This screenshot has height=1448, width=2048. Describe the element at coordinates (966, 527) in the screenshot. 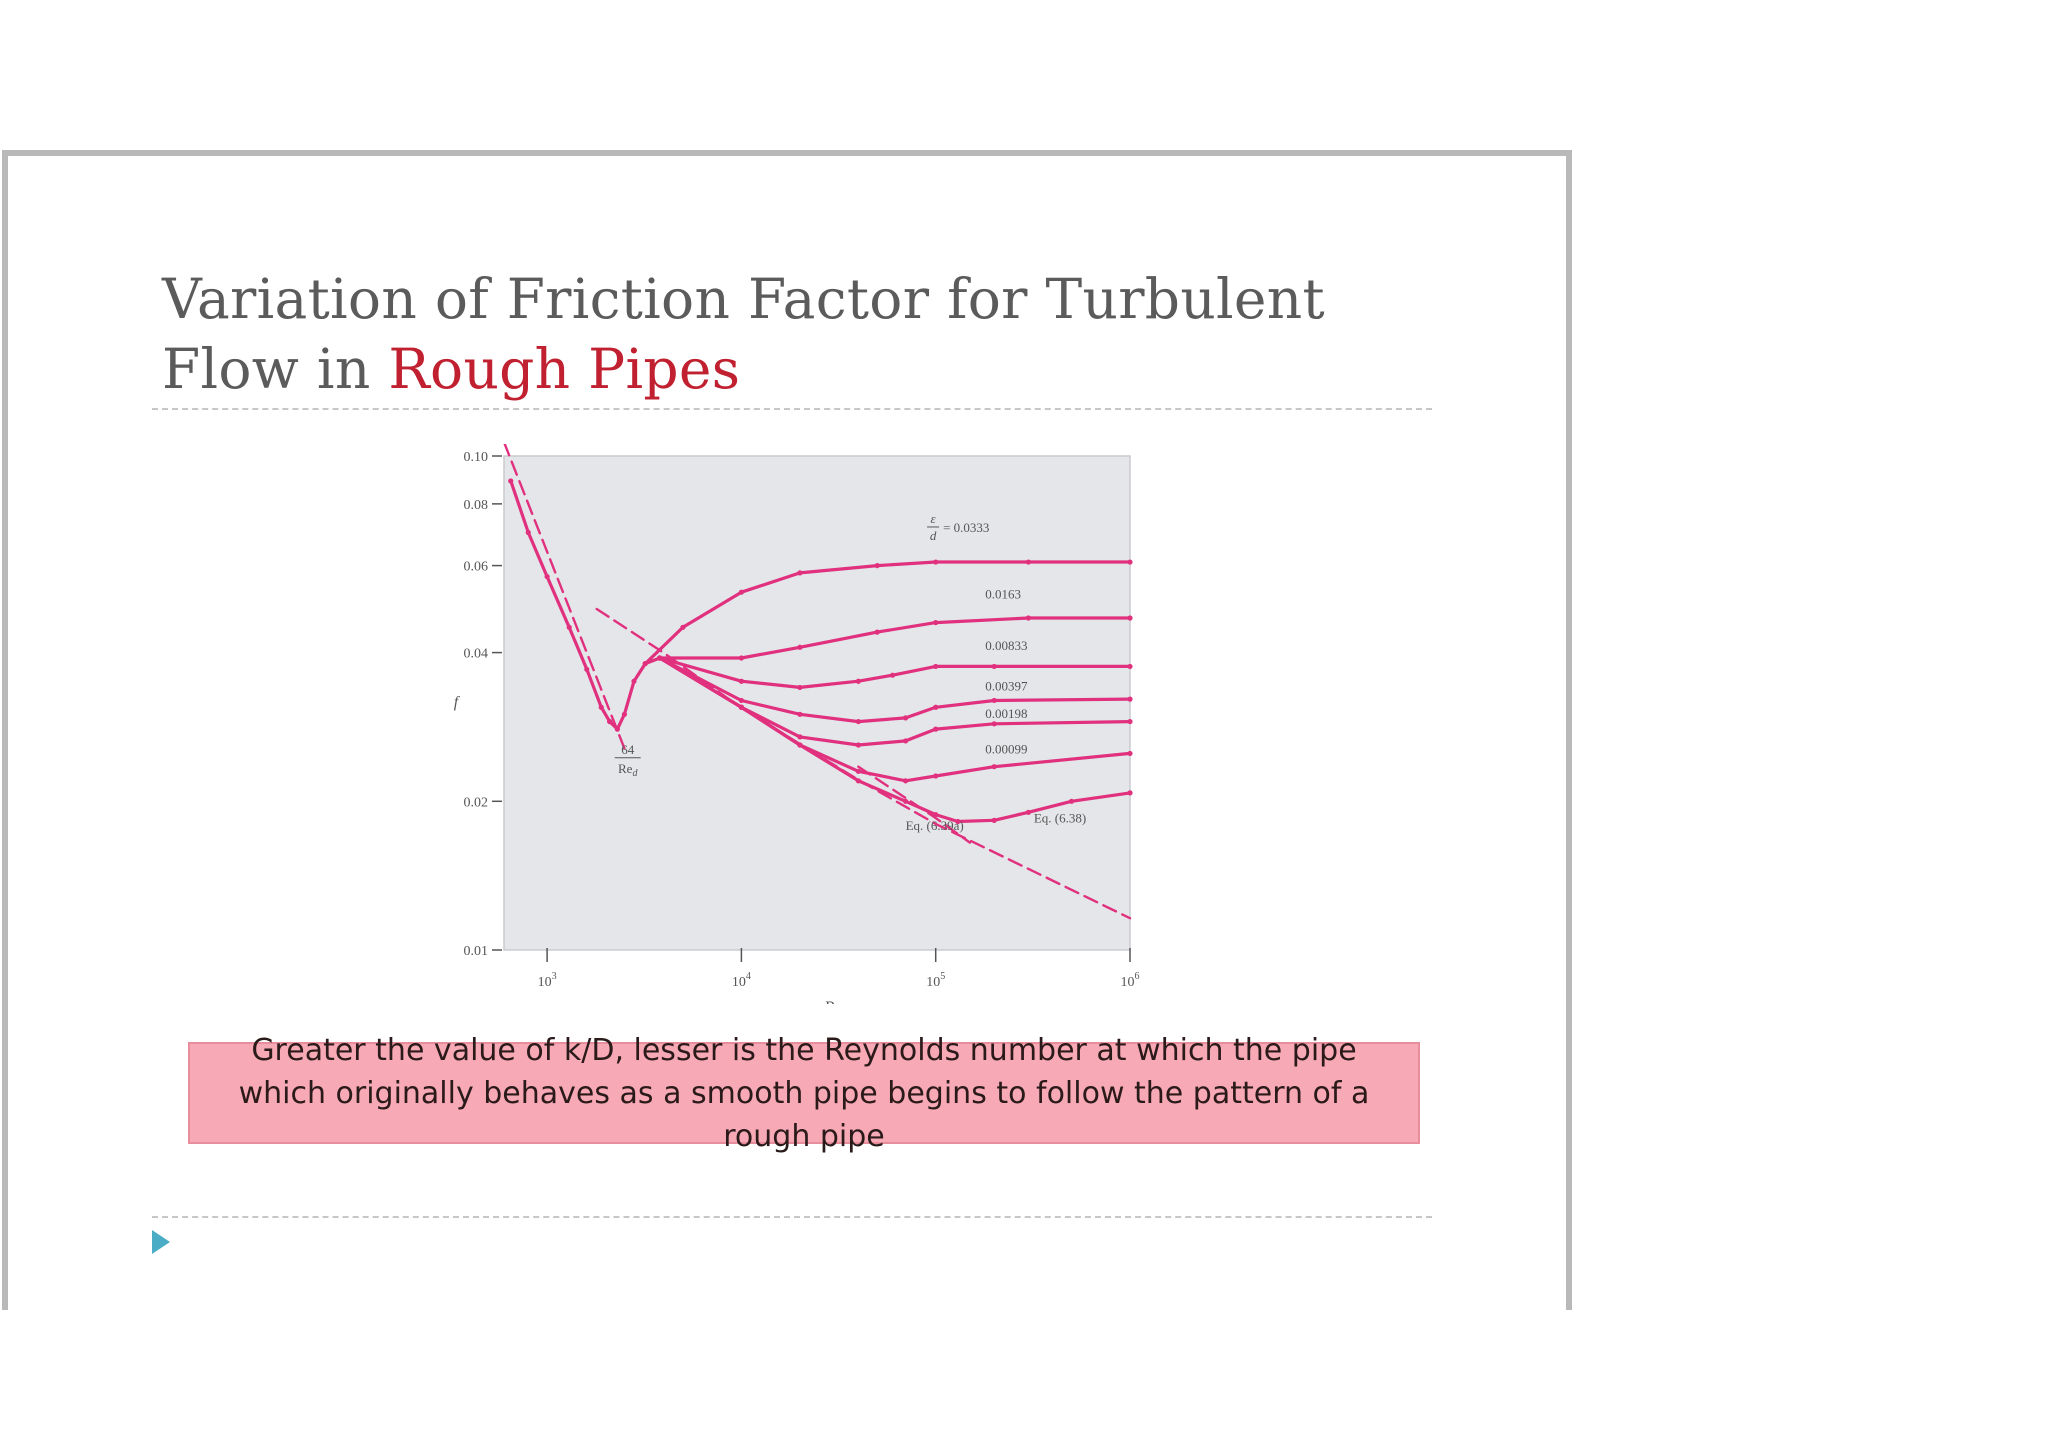

I see `annotation-label: = 0.0333` at that location.